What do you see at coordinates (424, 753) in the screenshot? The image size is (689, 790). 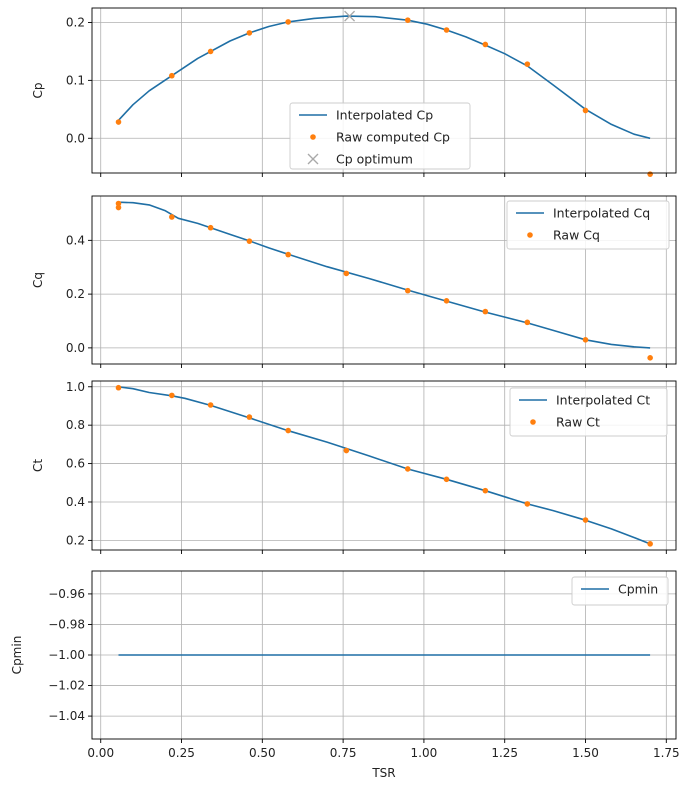 I see `x-tick-label: 1.00` at bounding box center [424, 753].